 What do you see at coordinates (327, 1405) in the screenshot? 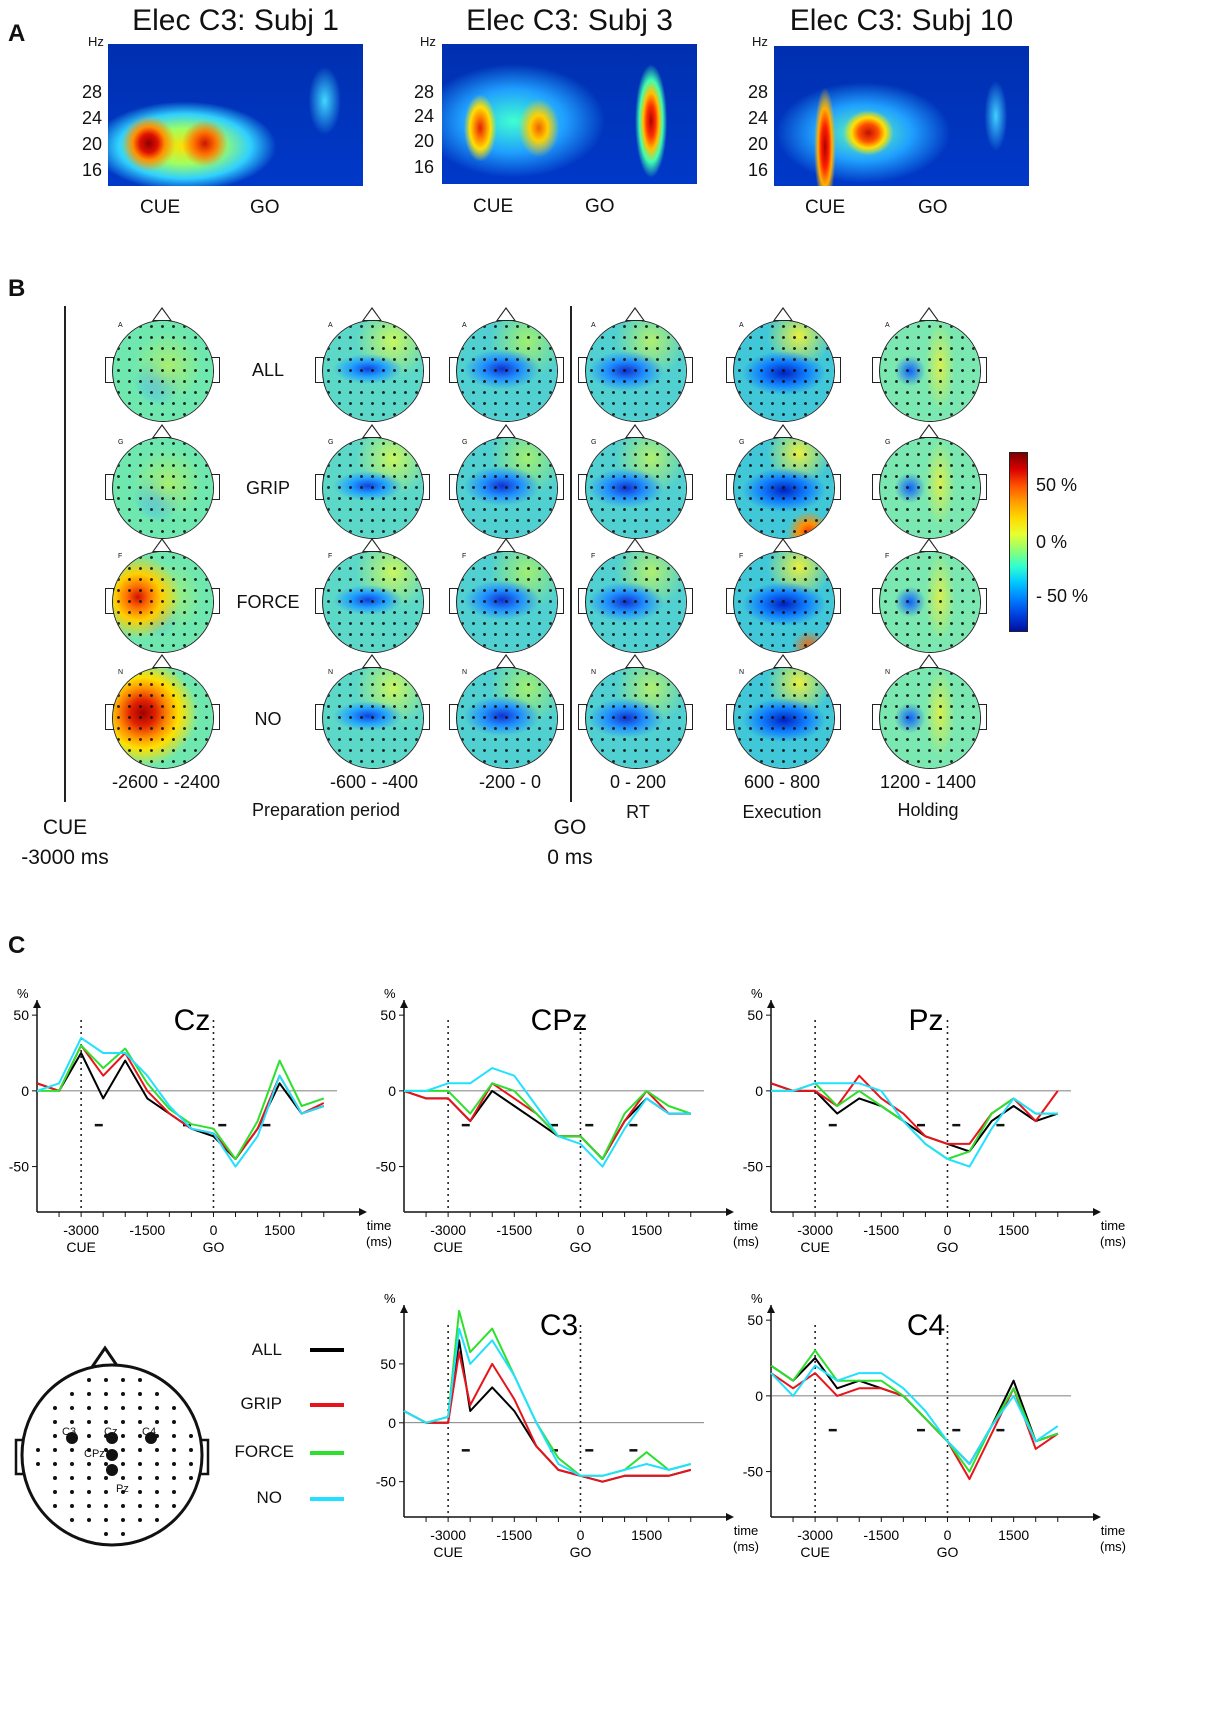
I see `legend-swatch-grip` at bounding box center [327, 1405].